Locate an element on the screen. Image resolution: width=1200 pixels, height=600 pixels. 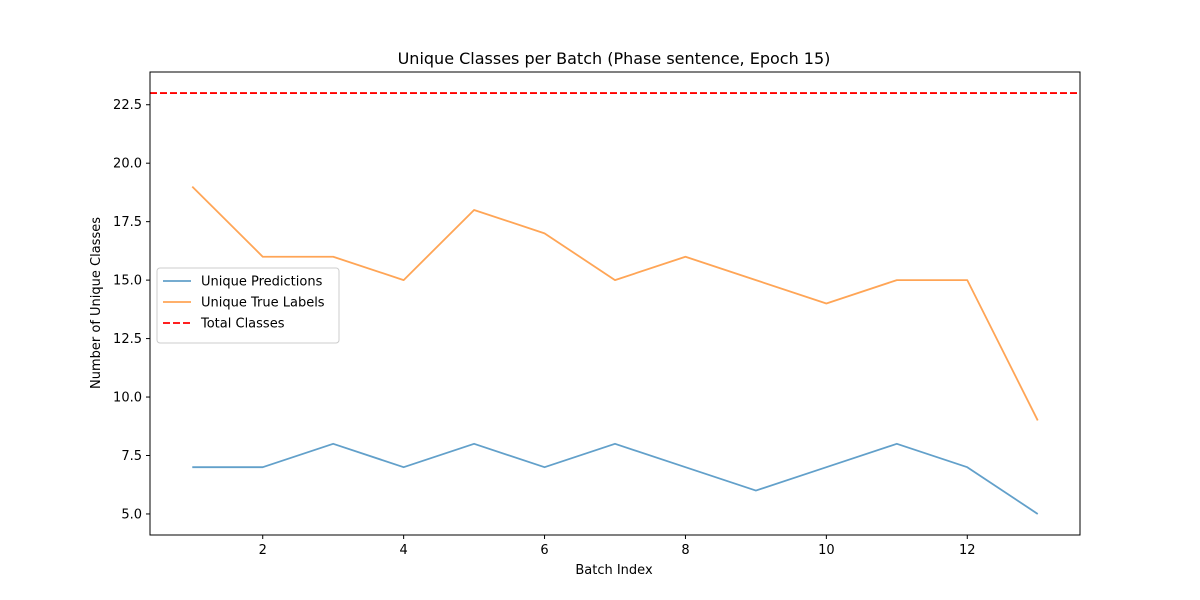
y-axis: 5.0 7.5 10.0 12.5 15.0 17.5 20.0 22.5 is located at coordinates (131, 310).